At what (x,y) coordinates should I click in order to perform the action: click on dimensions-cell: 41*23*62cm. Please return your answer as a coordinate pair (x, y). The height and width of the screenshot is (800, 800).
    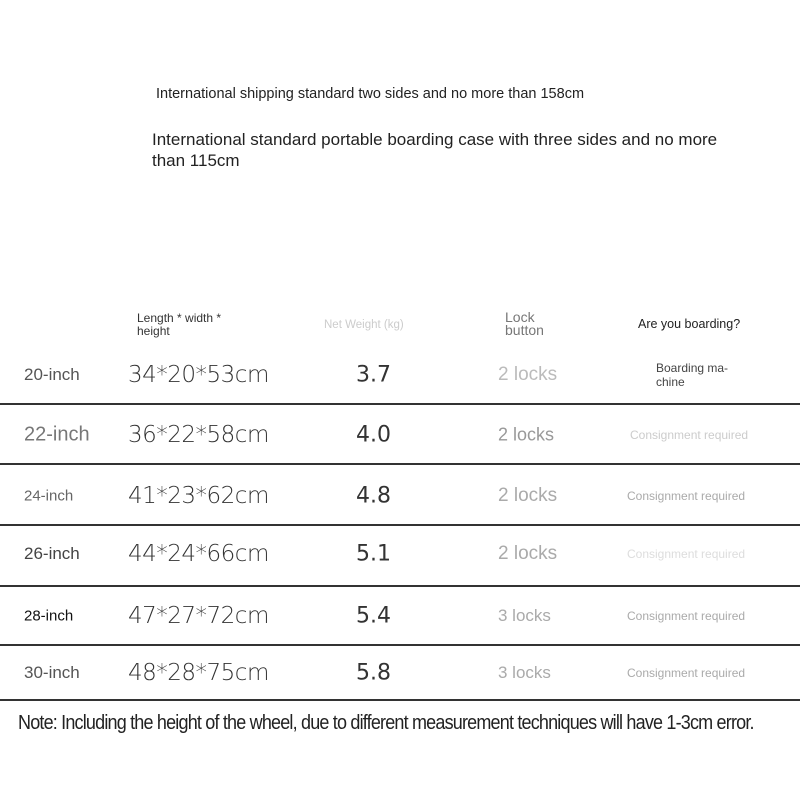
    Looking at the image, I should click on (198, 496).